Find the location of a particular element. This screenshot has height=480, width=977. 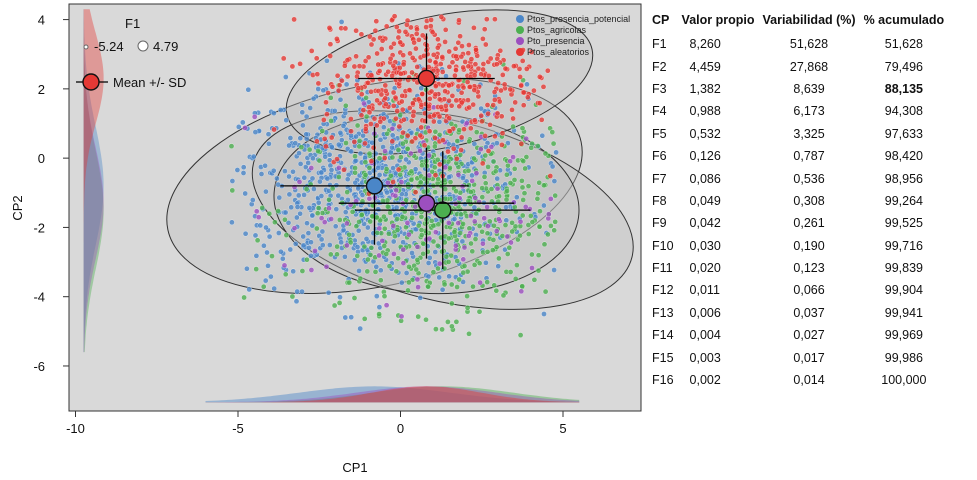

table-cell: F16 is located at coordinates (663, 380).